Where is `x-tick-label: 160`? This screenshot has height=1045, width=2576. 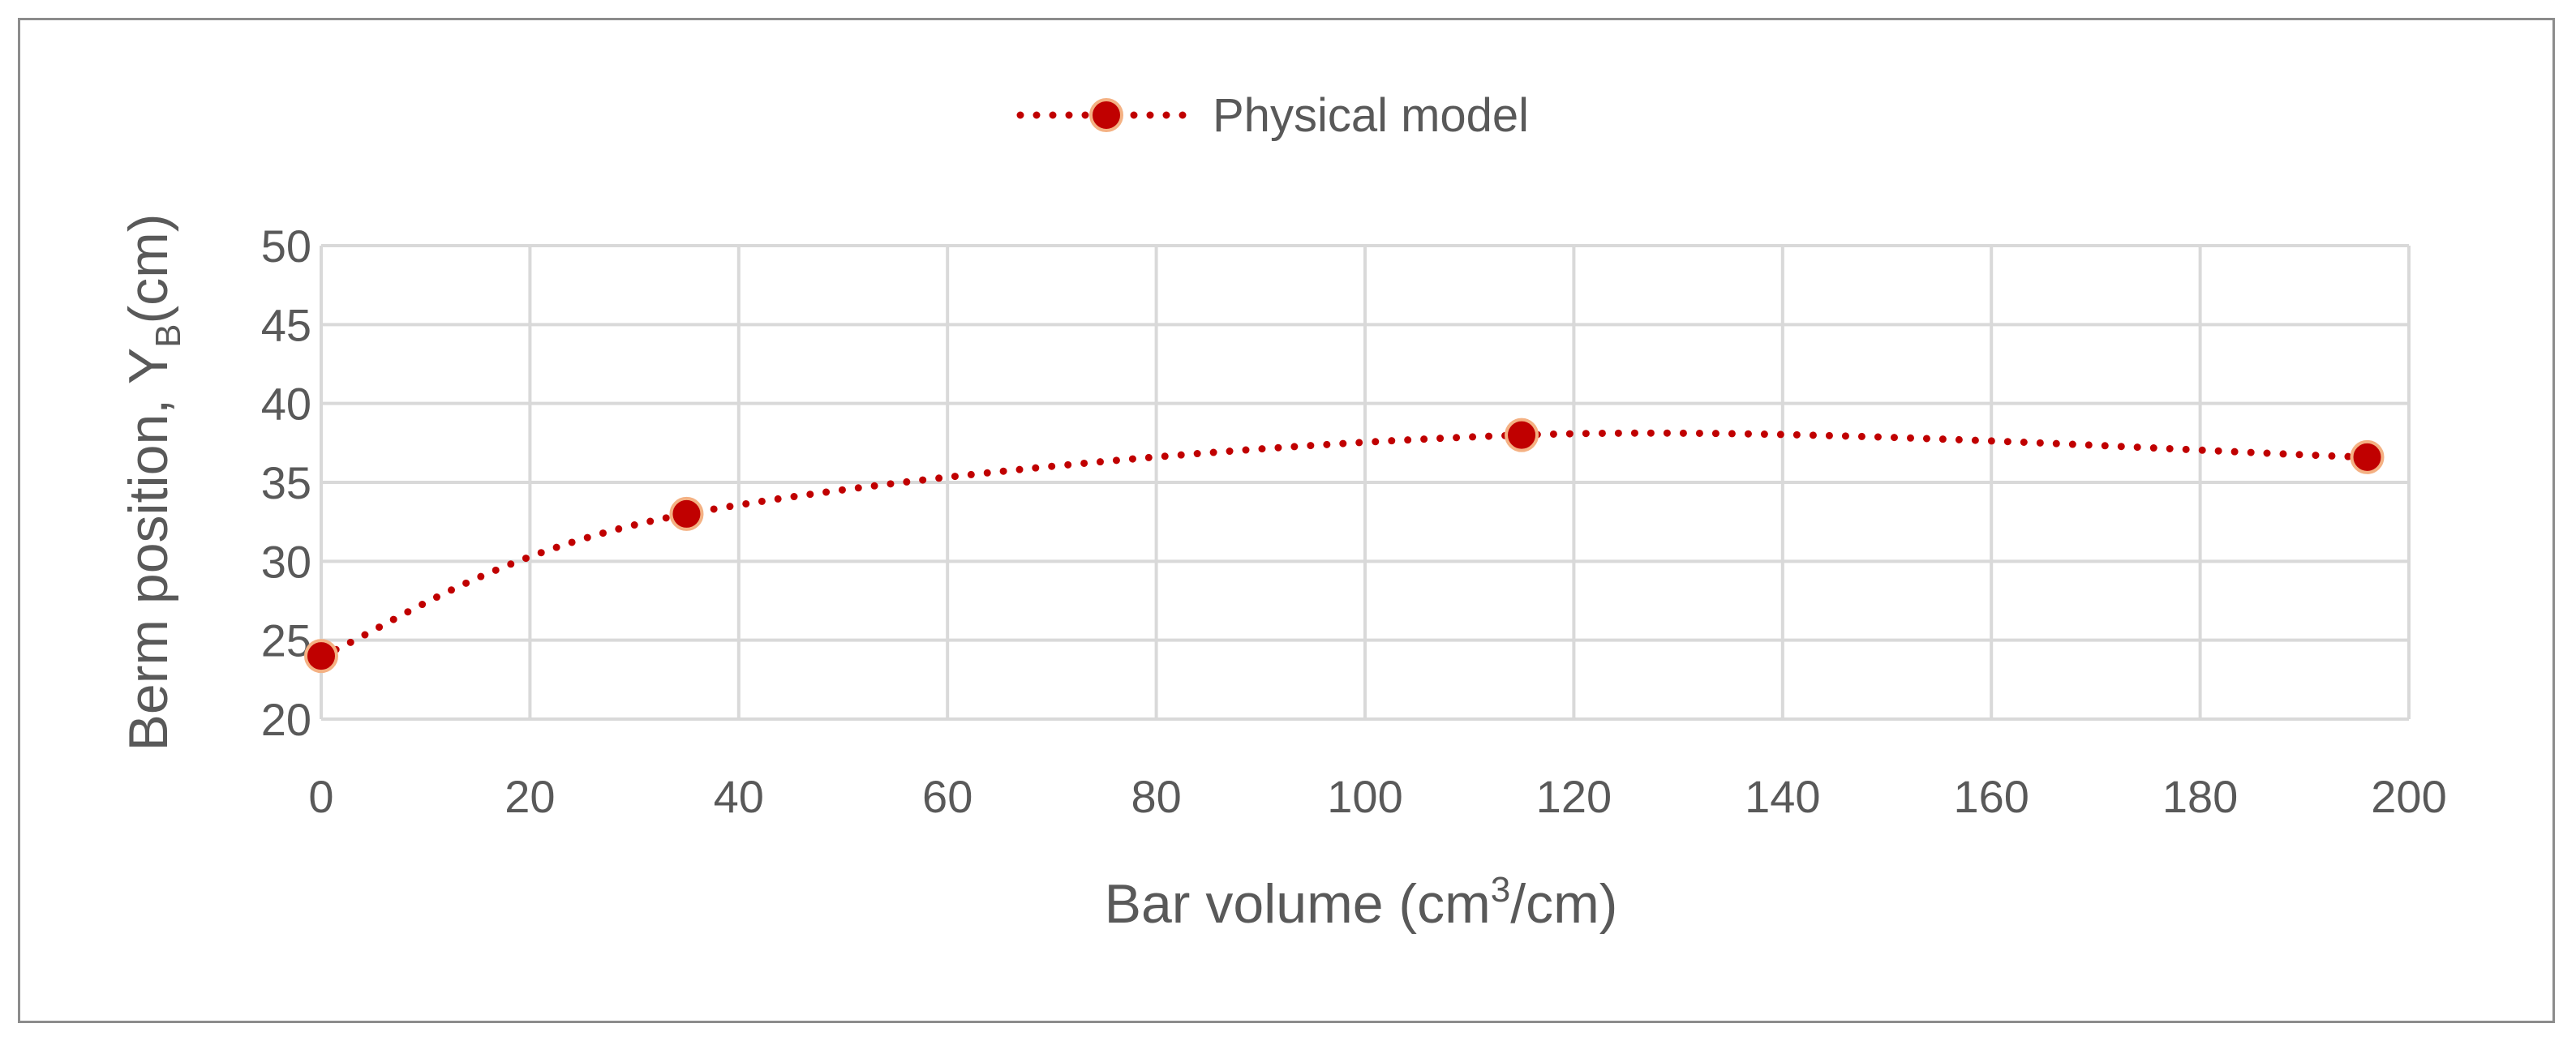
x-tick-label: 160 is located at coordinates (1991, 796).